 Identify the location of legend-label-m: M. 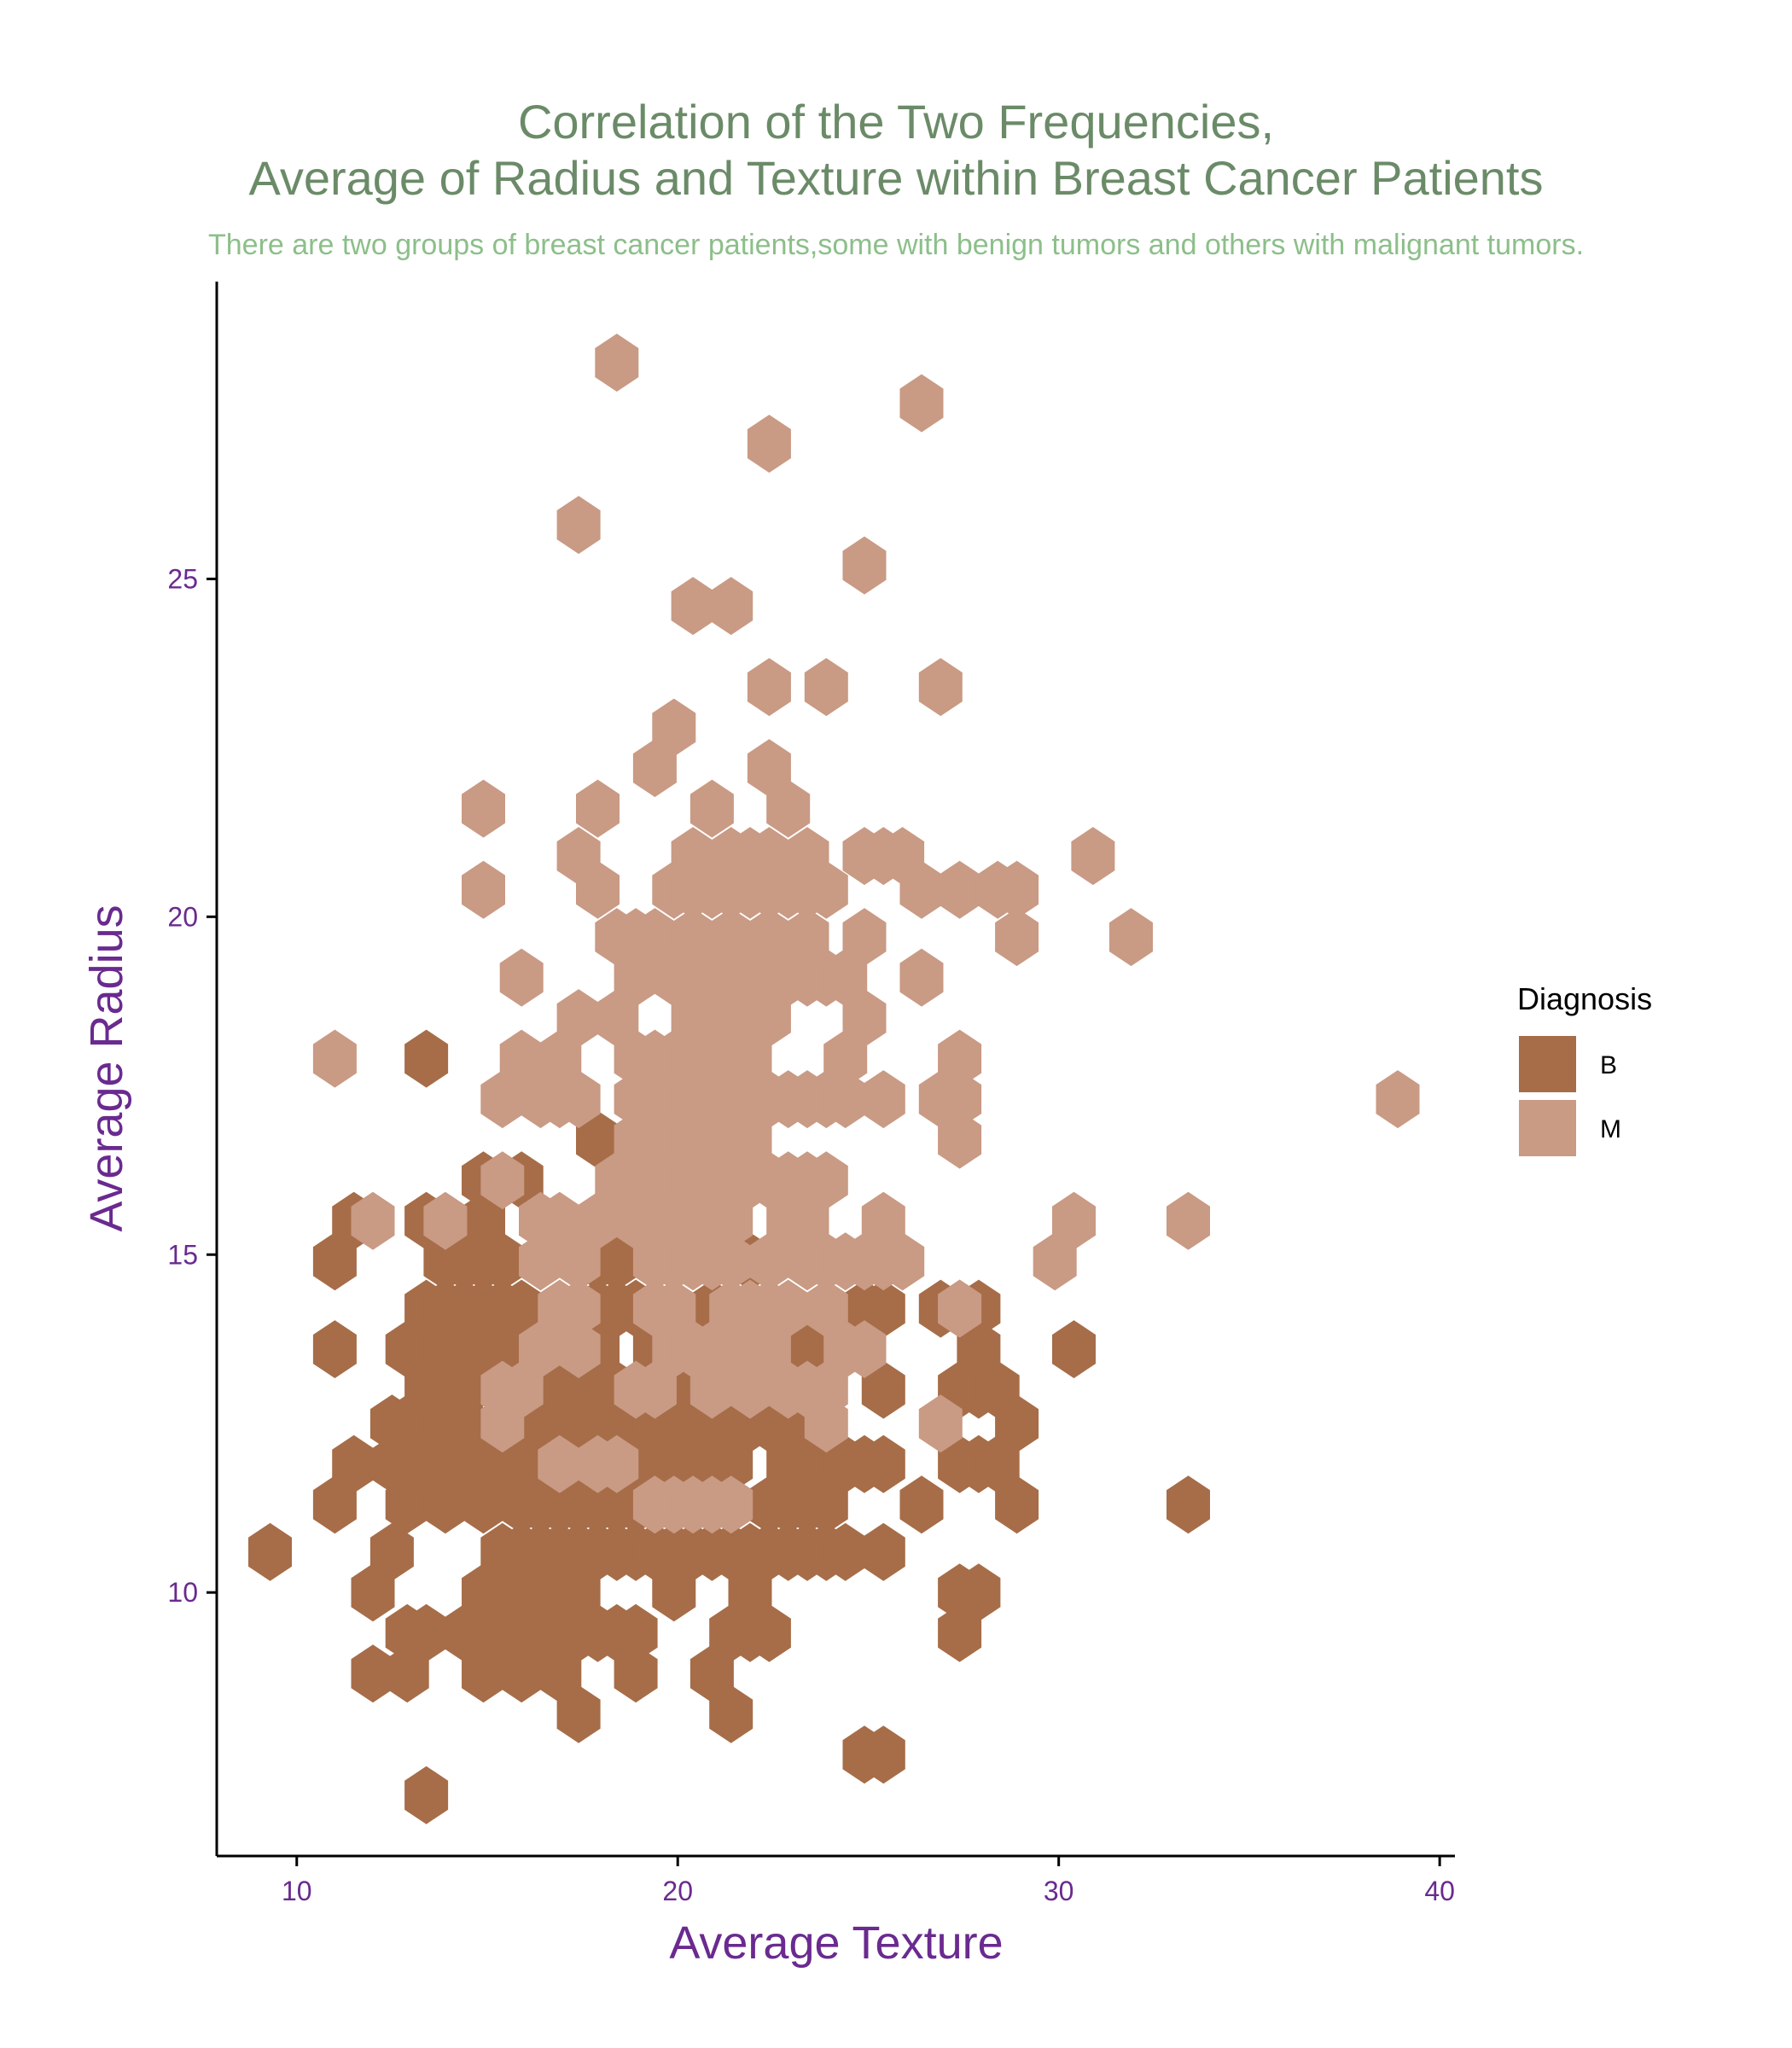
(1610, 1129).